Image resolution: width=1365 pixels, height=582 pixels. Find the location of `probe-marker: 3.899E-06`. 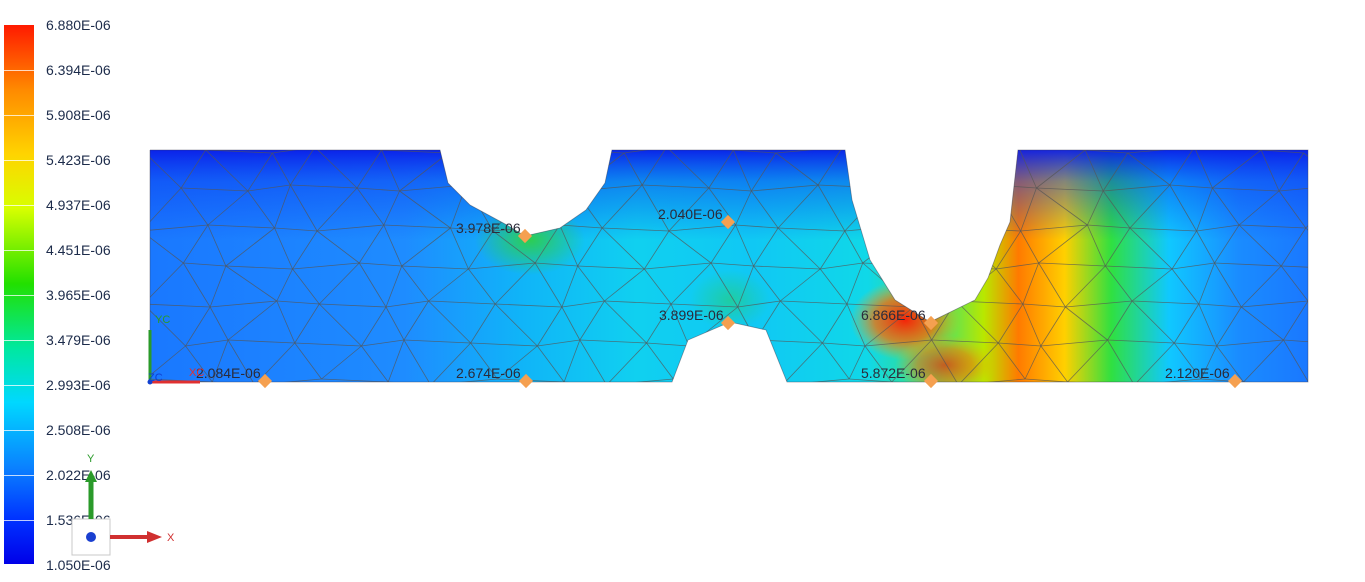

probe-marker: 3.899E-06 is located at coordinates (697, 319).